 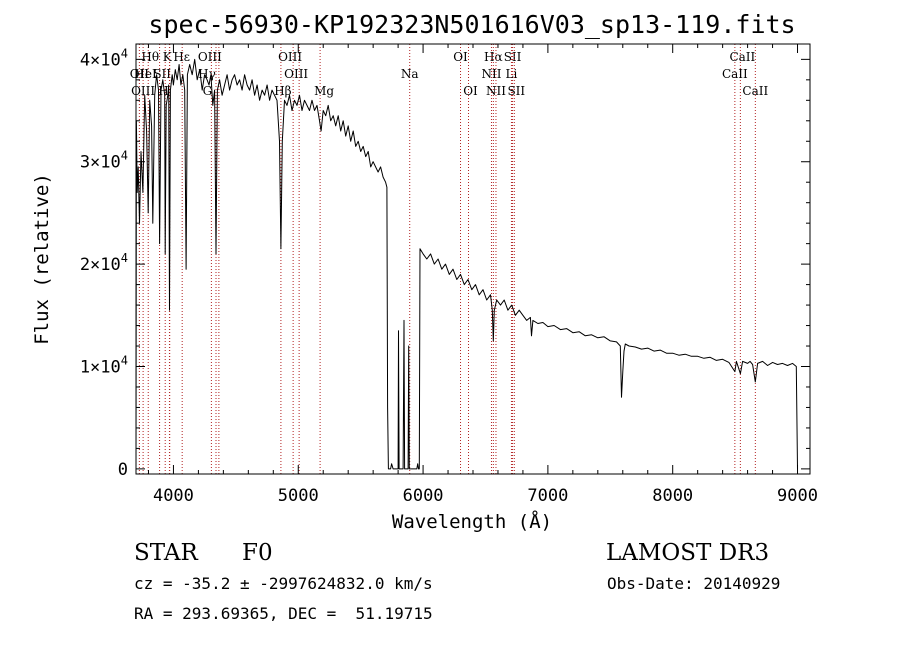 I want to click on x-tick-label: 8000, so click(x=672, y=496).